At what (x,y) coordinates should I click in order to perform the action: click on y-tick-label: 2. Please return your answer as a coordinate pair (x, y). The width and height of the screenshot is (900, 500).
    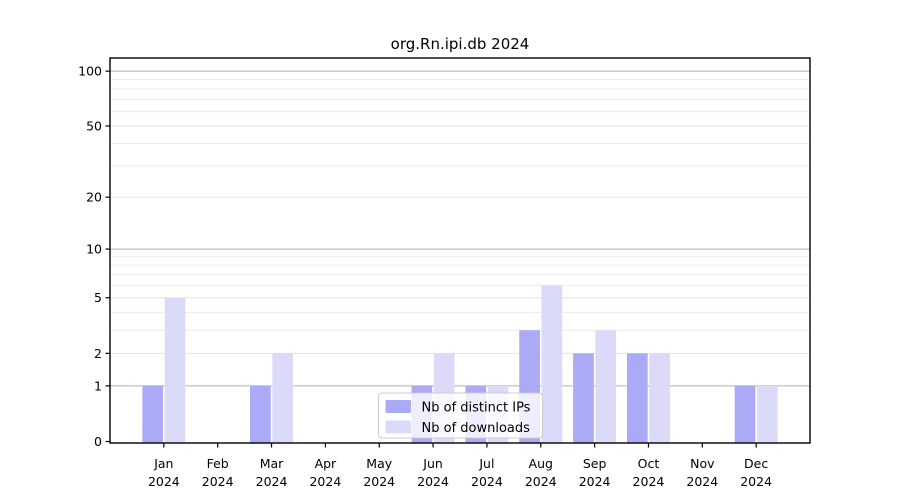
    Looking at the image, I should click on (98, 353).